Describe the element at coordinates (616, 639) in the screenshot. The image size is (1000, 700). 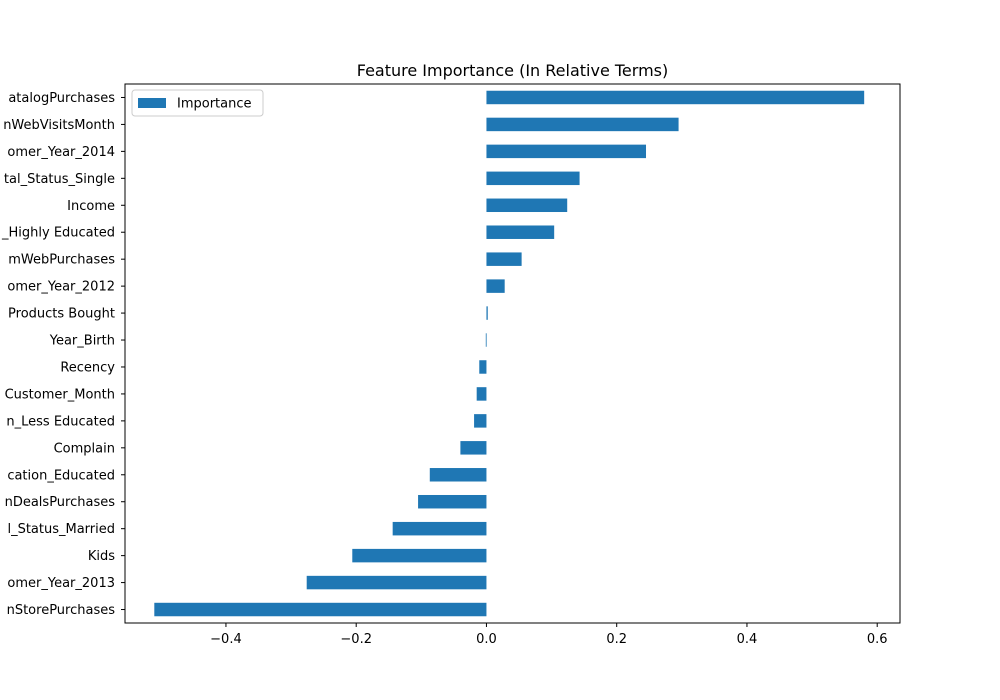
I see `x-tick-label: 0.2` at that location.